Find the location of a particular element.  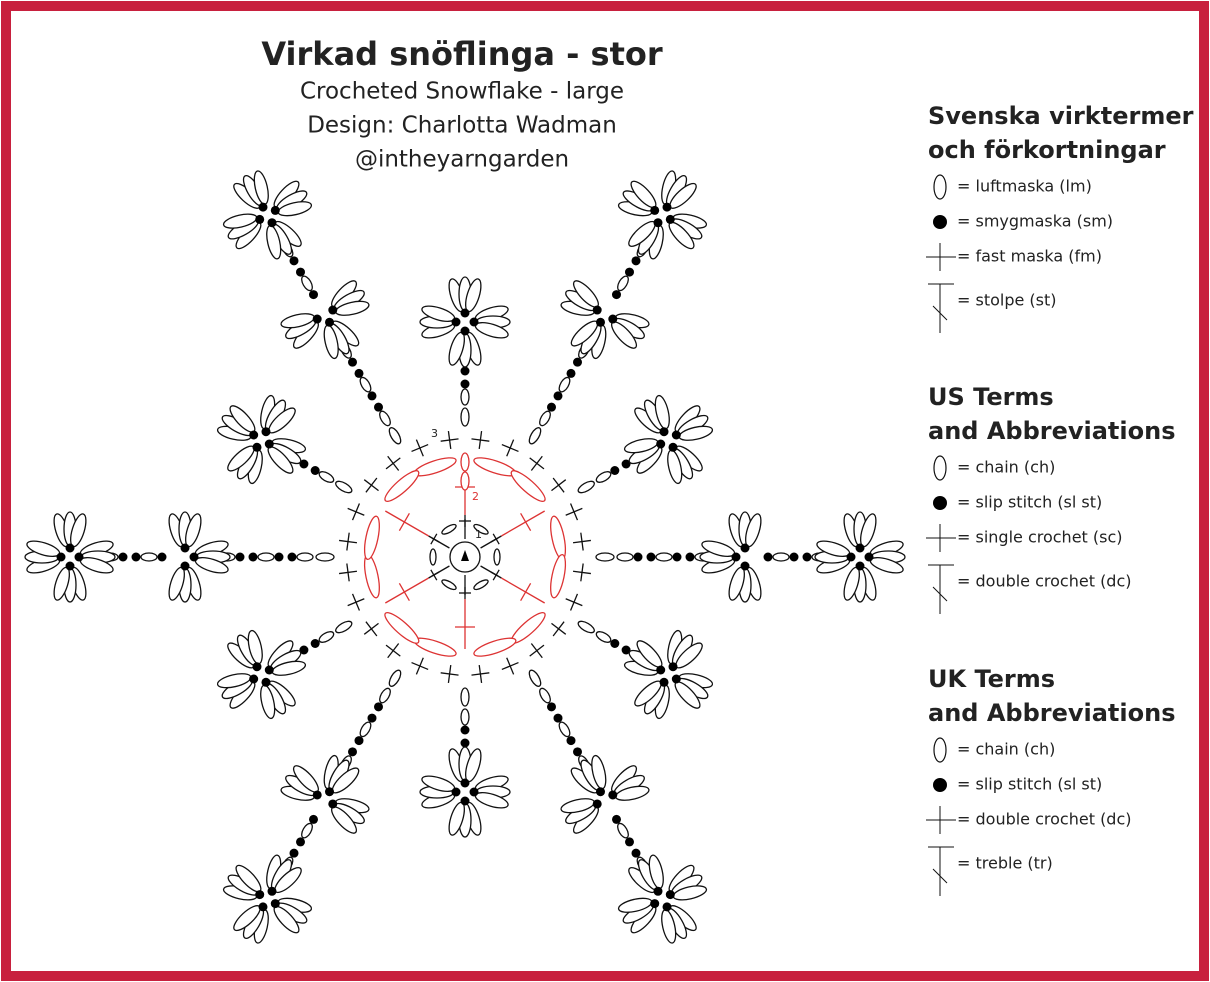

round-label: 3 is located at coordinates (434, 433).